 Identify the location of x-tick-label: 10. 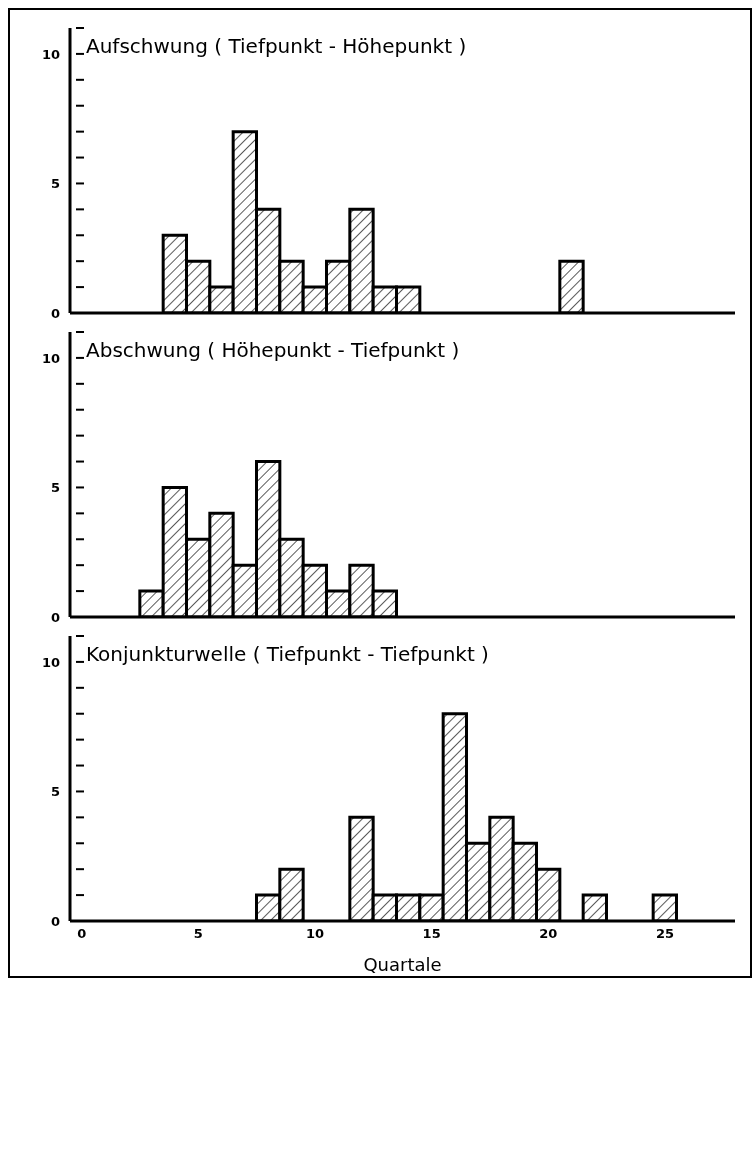
(315, 934).